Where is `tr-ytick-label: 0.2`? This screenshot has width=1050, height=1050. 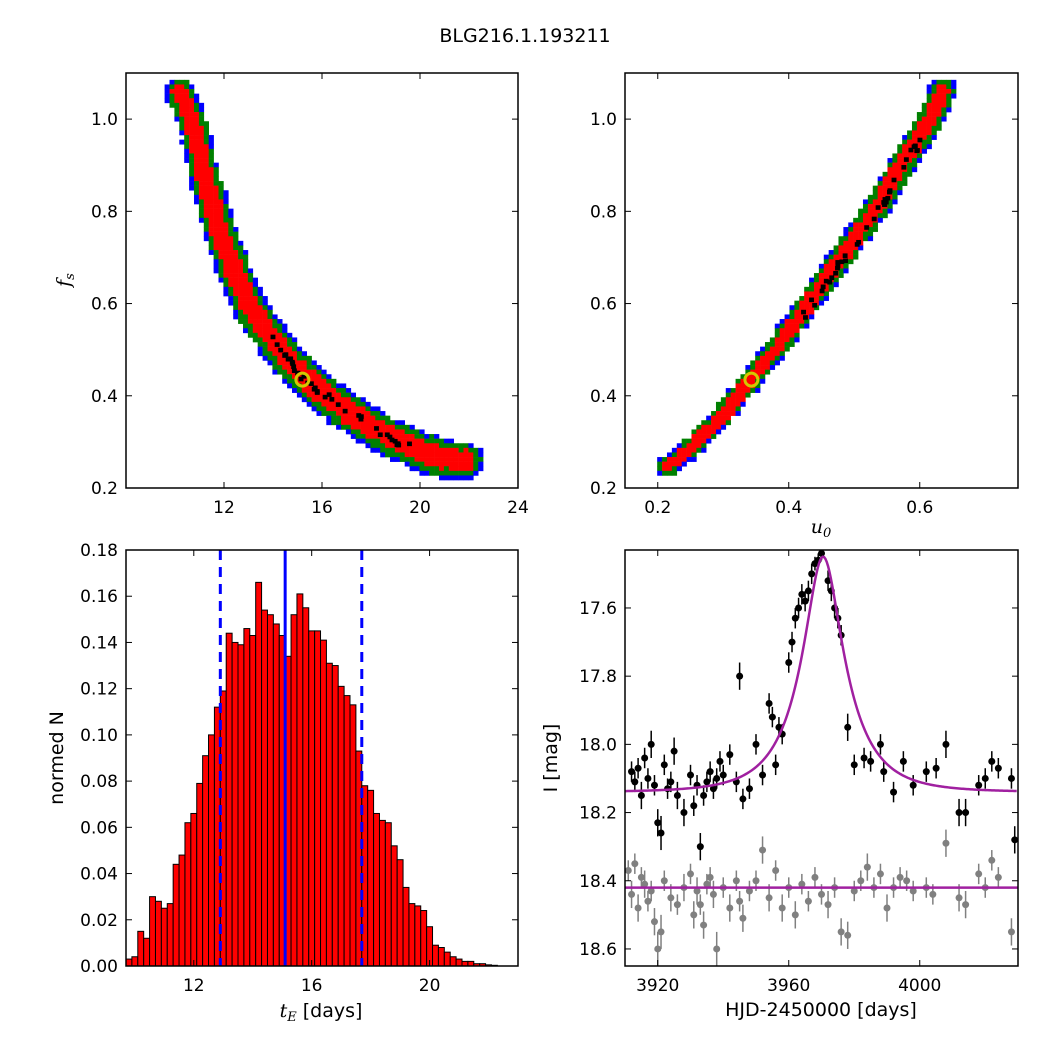 tr-ytick-label: 0.2 is located at coordinates (603, 489).